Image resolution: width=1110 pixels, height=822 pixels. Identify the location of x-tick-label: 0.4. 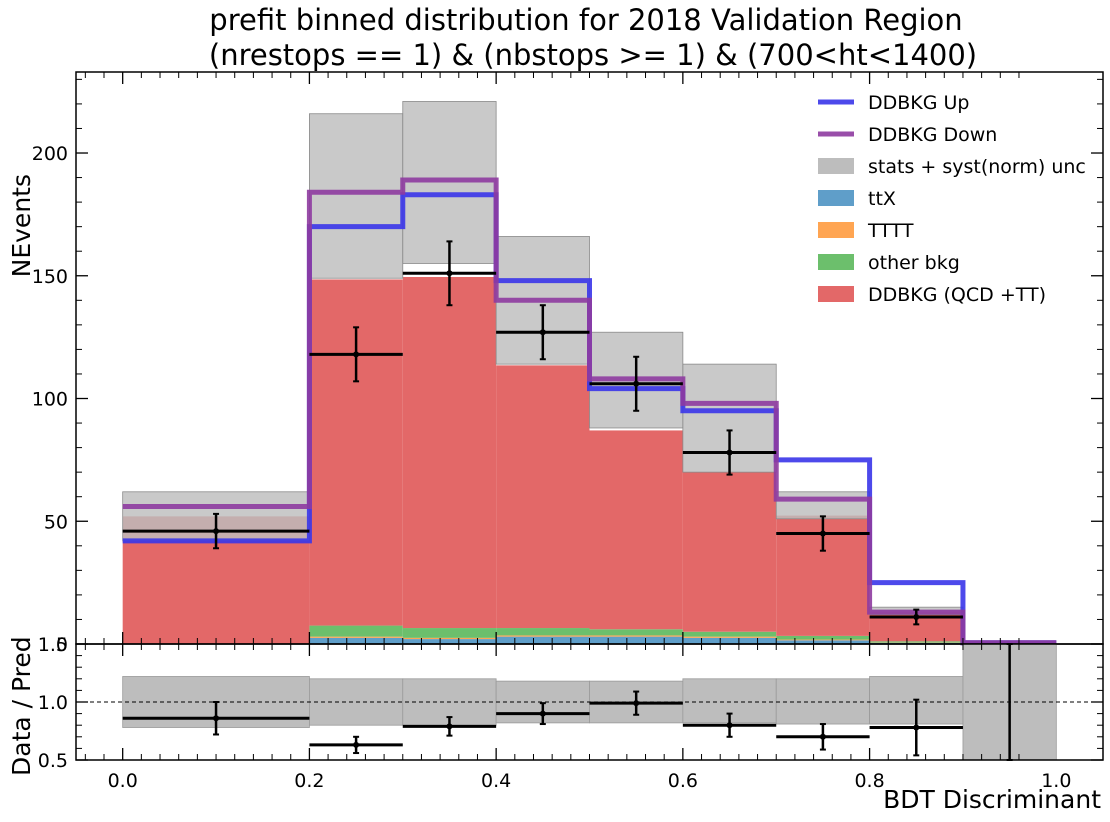
(496, 781).